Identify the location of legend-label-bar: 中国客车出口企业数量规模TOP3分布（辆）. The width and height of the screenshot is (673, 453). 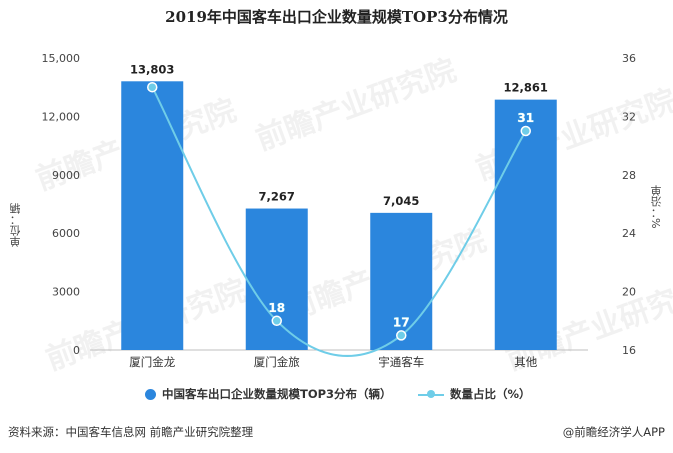
(277, 394).